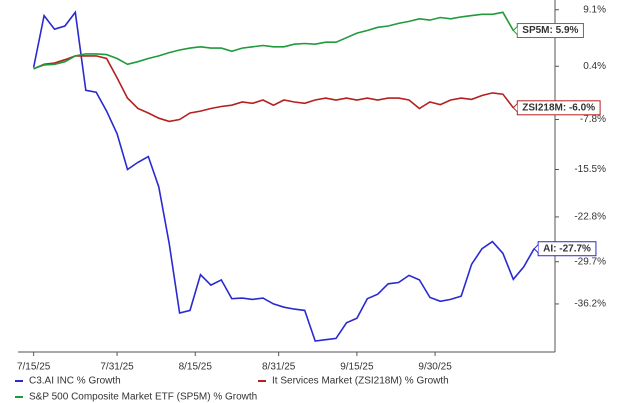 The width and height of the screenshot is (620, 403). Describe the element at coordinates (360, 381) in the screenshot. I see `legend-label: It Services Market (ZSI218M) % Growth` at that location.